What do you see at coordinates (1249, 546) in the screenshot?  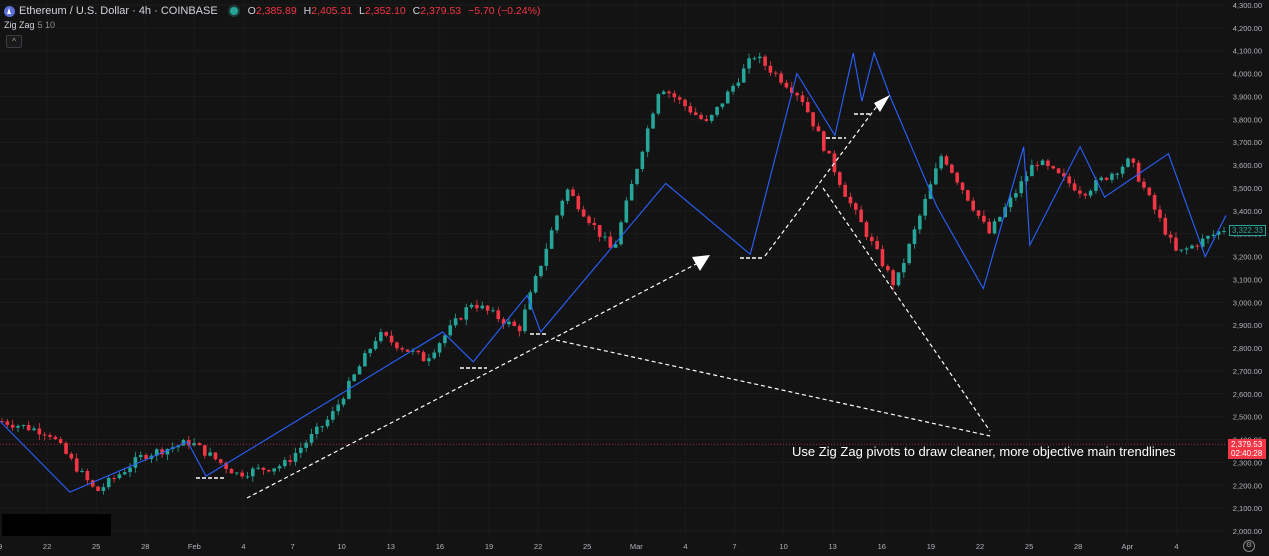 I see `gear-icon: ⚙` at bounding box center [1249, 546].